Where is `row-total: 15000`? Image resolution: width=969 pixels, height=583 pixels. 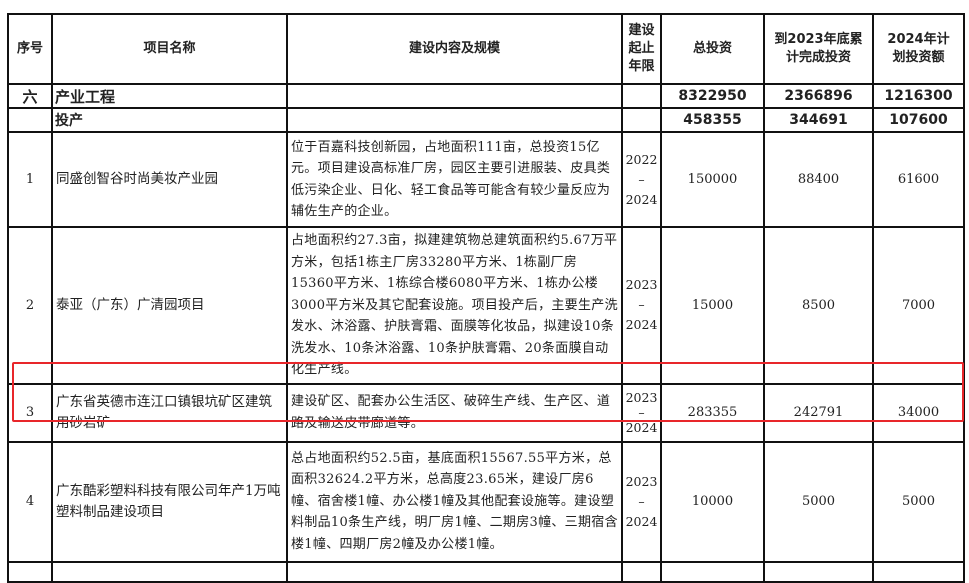 row-total: 15000 is located at coordinates (712, 305).